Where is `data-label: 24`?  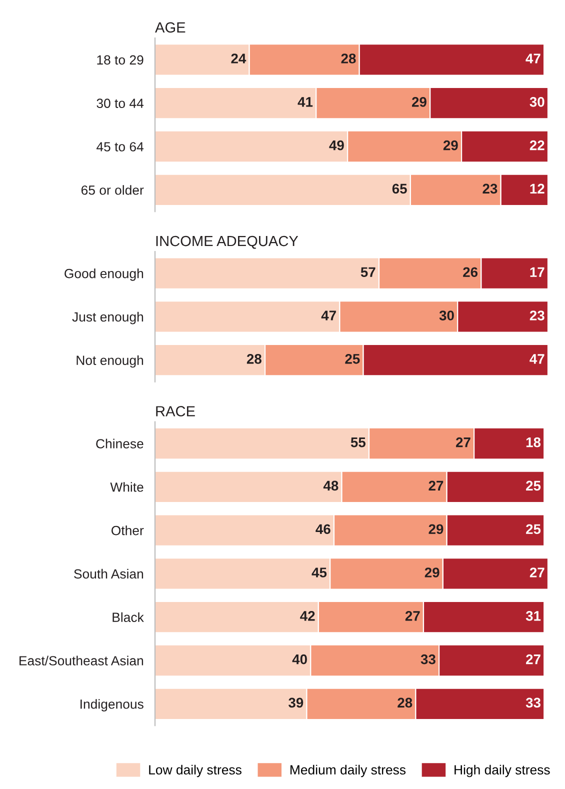
data-label: 24 is located at coordinates (238, 59).